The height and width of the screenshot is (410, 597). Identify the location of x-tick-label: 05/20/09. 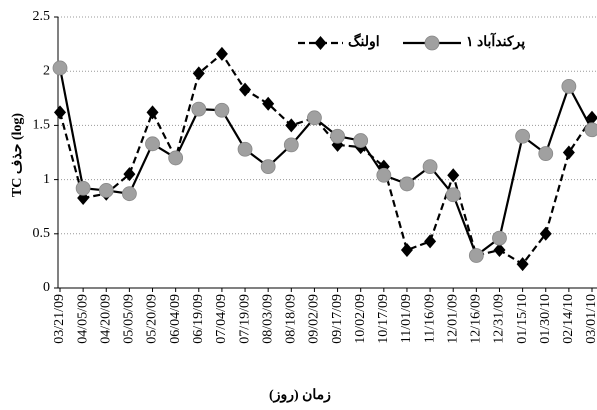
(152, 319).